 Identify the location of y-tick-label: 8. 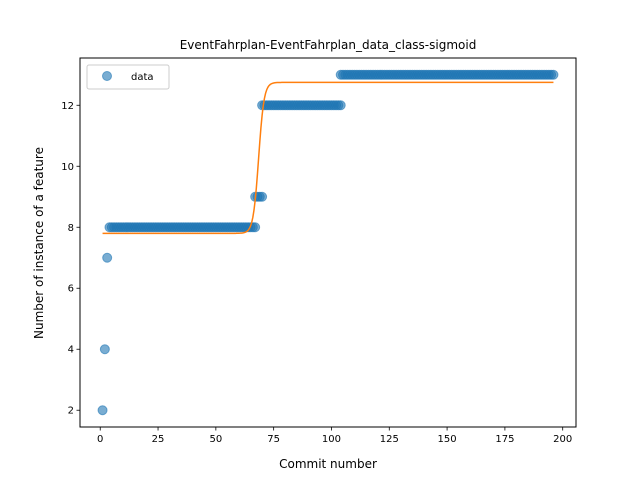
(71, 228).